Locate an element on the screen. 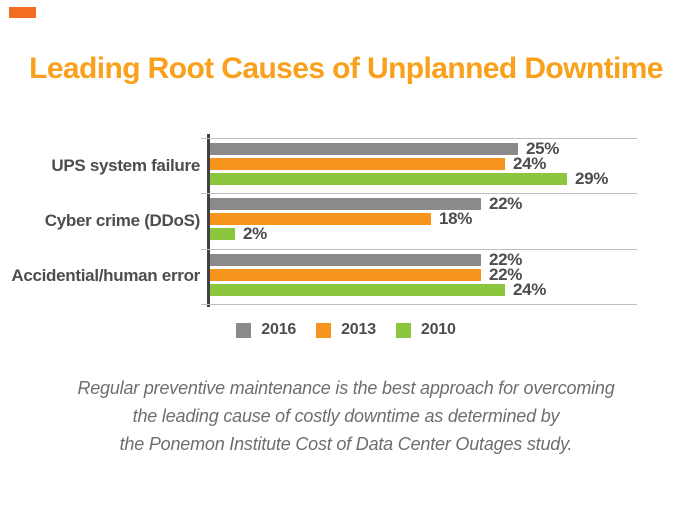 The height and width of the screenshot is (514, 692). legend-item-2010: 2010 is located at coordinates (425, 330).